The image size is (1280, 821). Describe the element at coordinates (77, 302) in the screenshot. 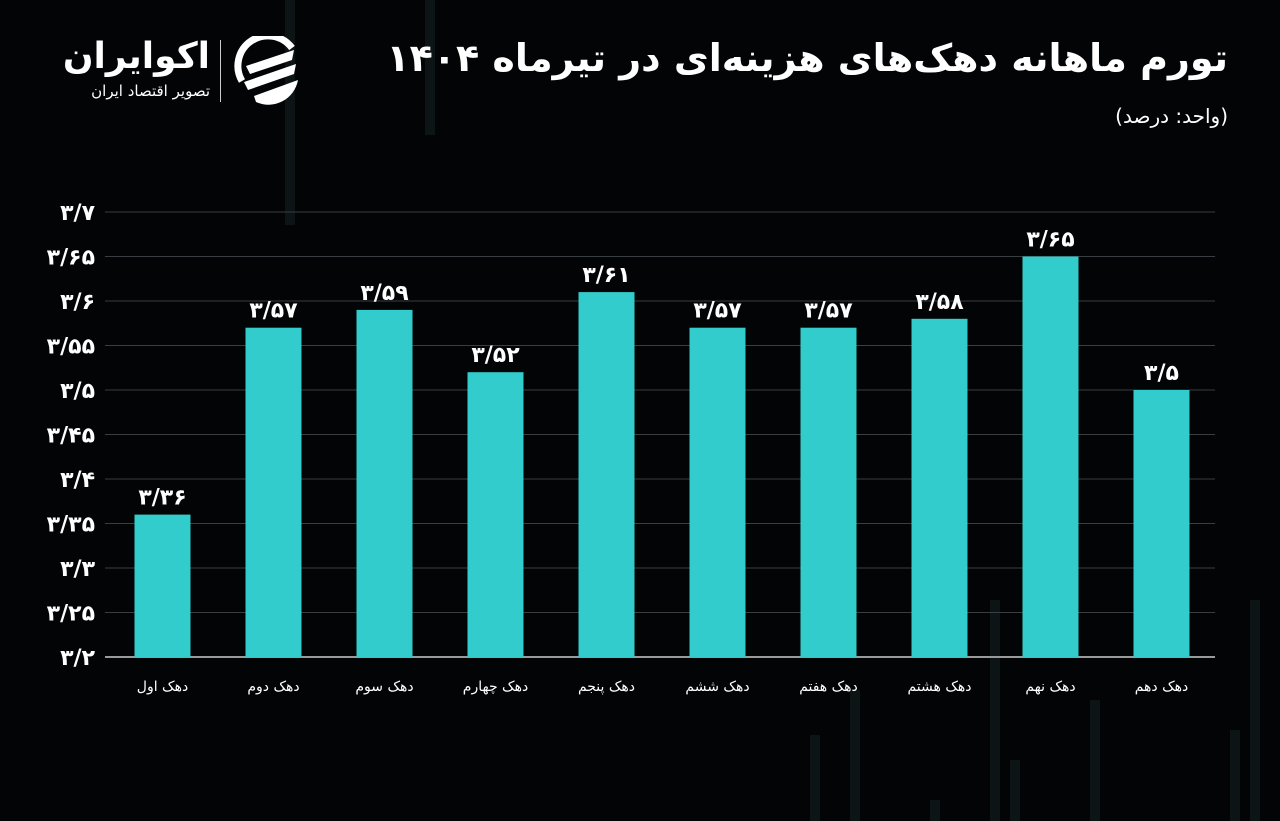

I see `y-tick-label: ۳/۶` at that location.